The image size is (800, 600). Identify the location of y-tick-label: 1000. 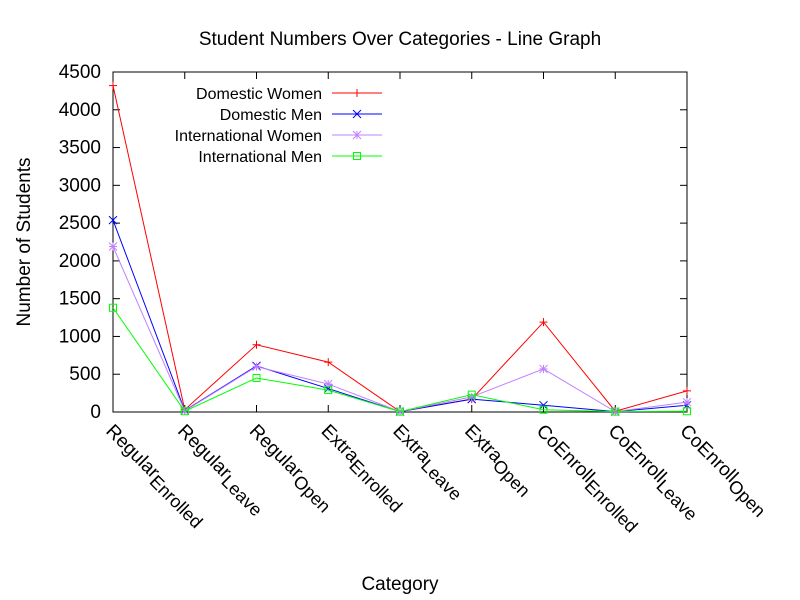
(80, 336).